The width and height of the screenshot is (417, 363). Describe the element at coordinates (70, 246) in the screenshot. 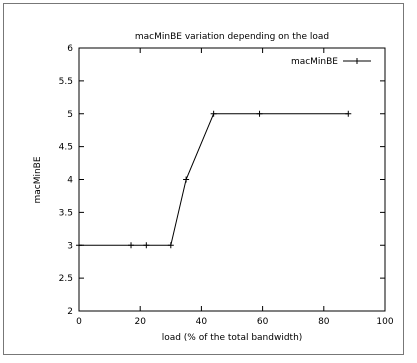

I see `y-tick-label: 3` at that location.